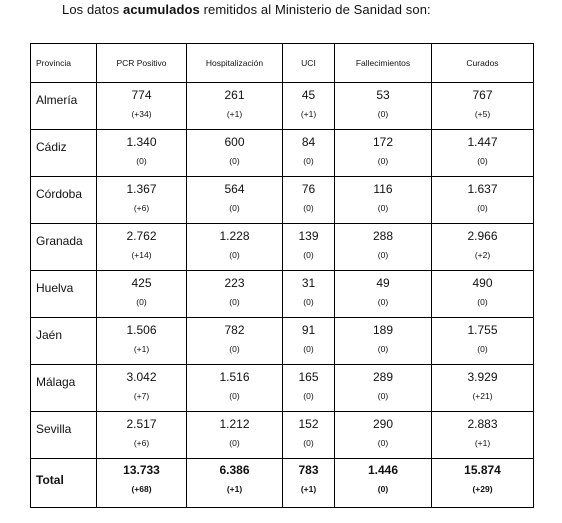 This screenshot has width=562, height=523. What do you see at coordinates (234, 330) in the screenshot?
I see `hospitalizacion-value: 782` at bounding box center [234, 330].